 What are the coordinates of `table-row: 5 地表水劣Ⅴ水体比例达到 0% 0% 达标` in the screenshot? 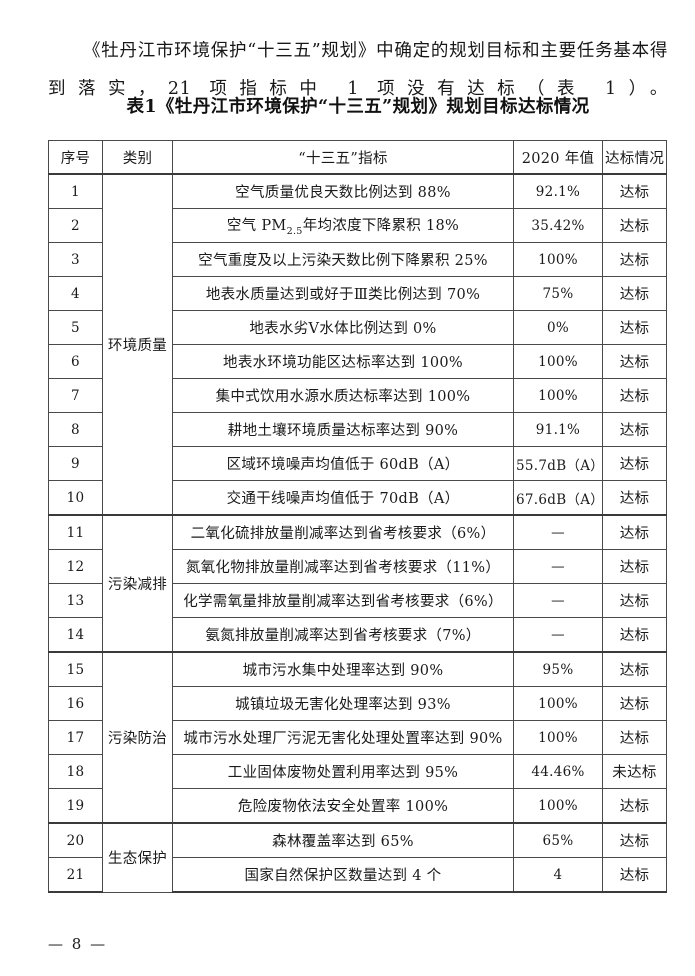 It's located at (357, 327).